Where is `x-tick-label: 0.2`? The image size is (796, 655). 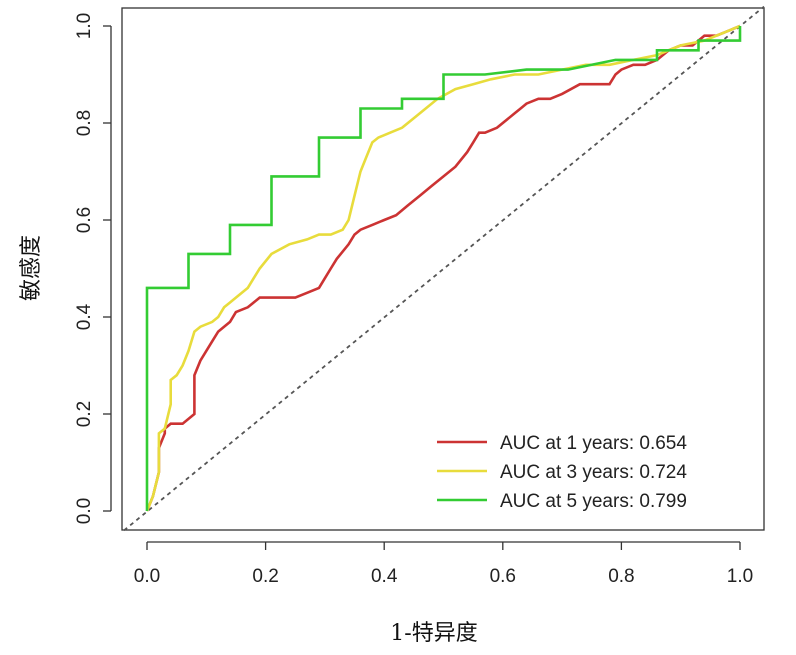
x-tick-label: 0.2 is located at coordinates (265, 576).